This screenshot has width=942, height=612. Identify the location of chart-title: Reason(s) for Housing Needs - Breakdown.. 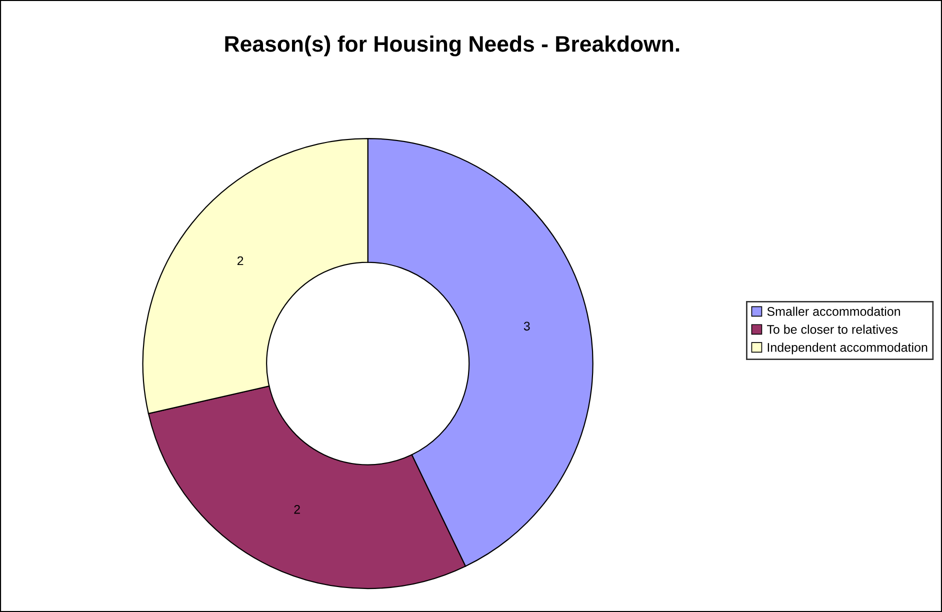
(452, 45).